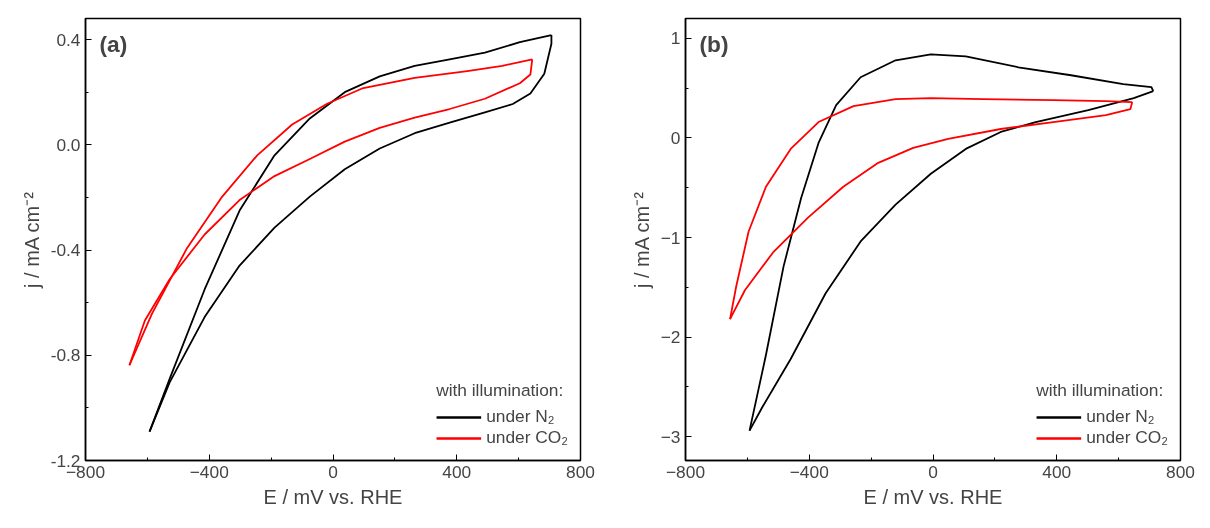 The width and height of the screenshot is (1210, 528). Describe the element at coordinates (714, 43) in the screenshot. I see `text: (b)` at that location.